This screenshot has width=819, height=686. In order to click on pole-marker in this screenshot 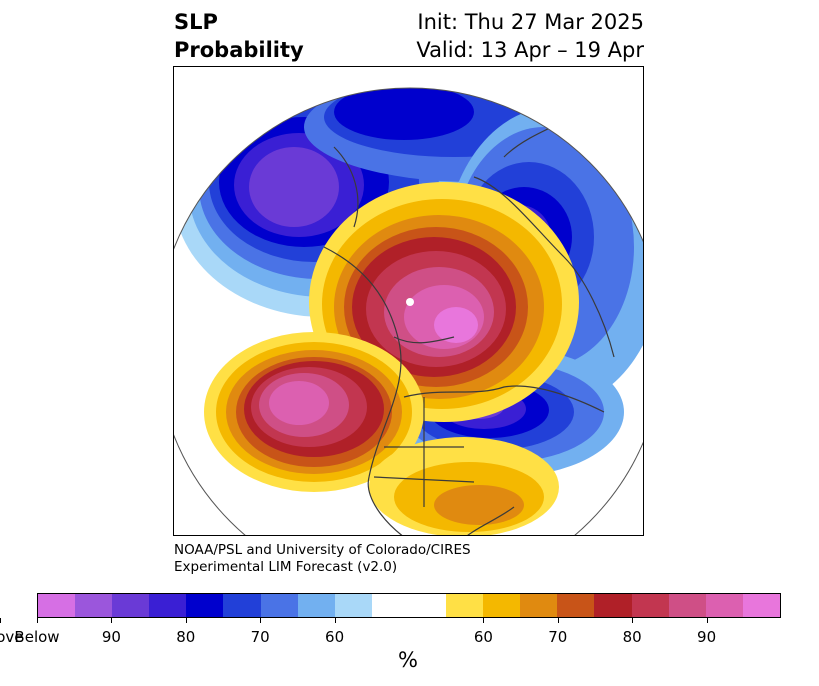, I will do `click(410, 302)`.